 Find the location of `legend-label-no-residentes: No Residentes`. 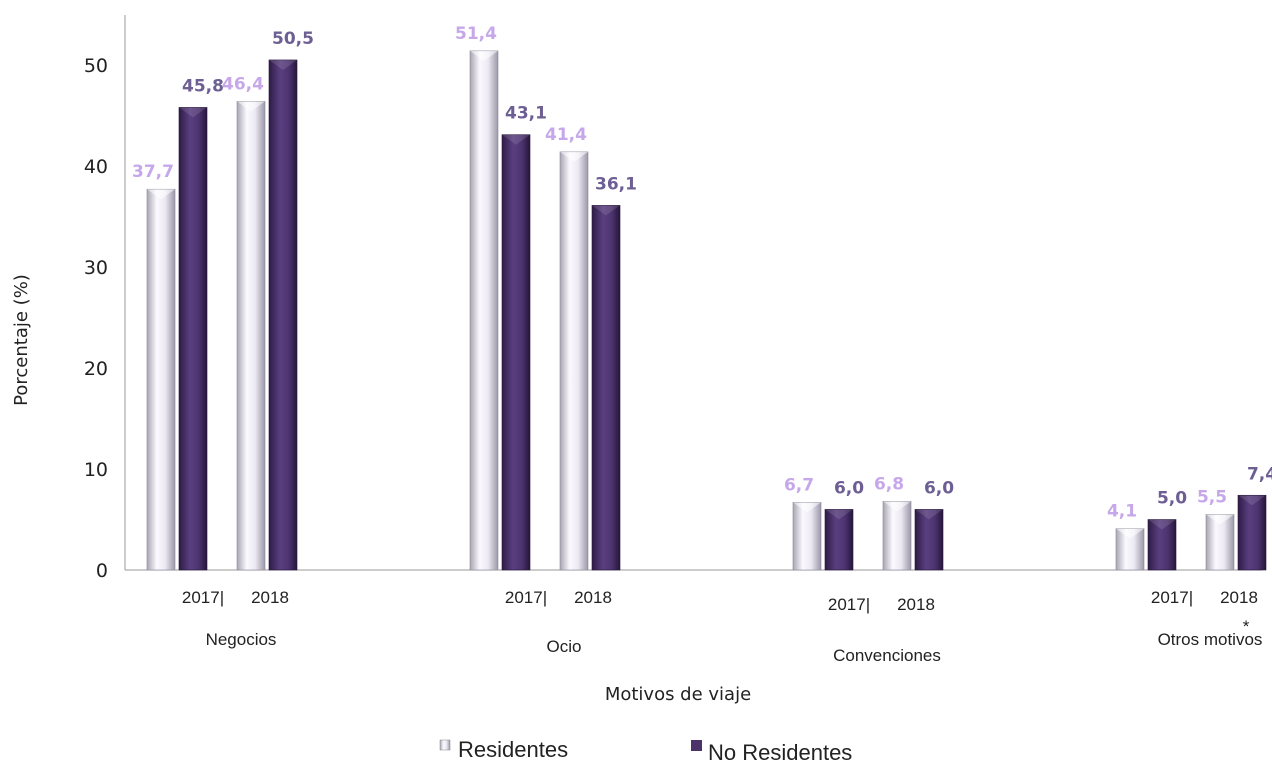

legend-label-no-residentes: No Residentes is located at coordinates (780, 752).